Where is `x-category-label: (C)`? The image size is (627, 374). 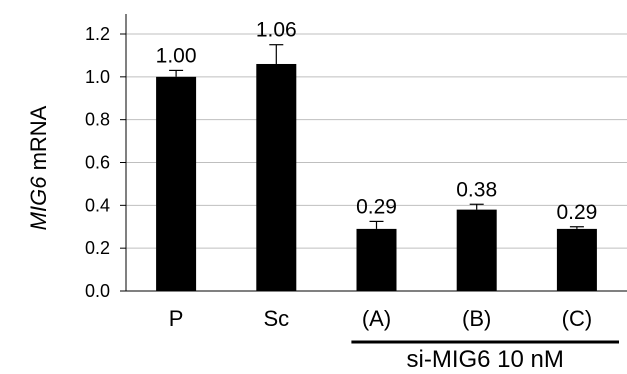 x-category-label: (C) is located at coordinates (577, 318).